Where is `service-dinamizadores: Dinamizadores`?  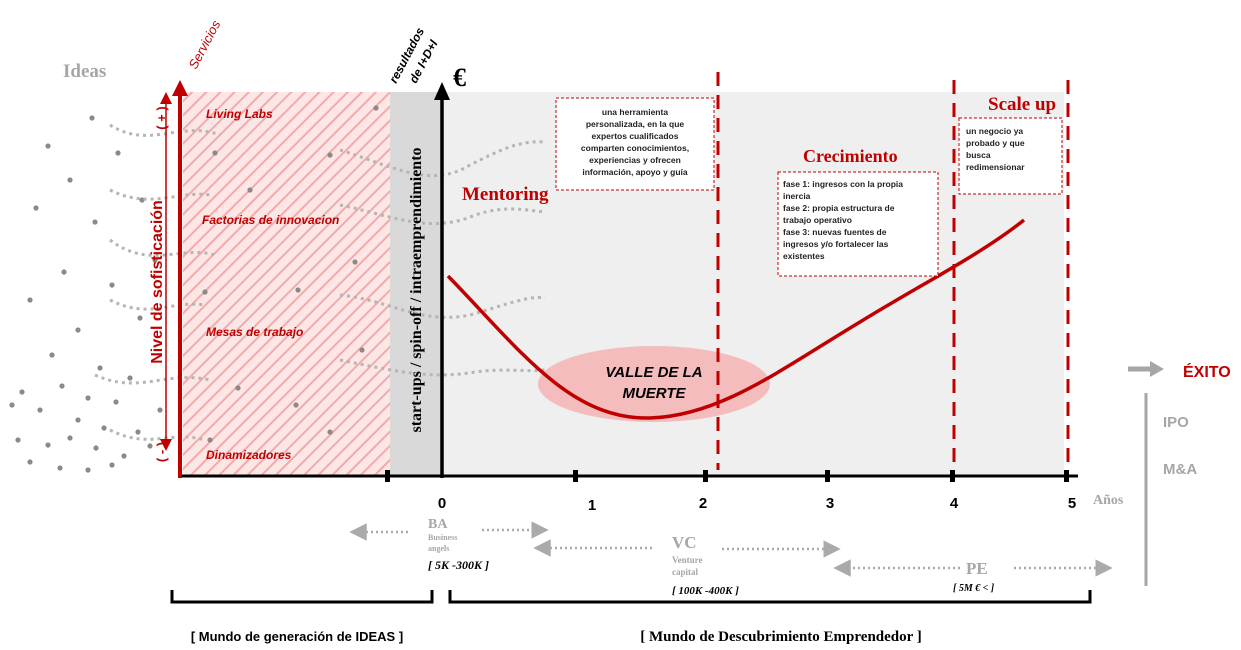
service-dinamizadores: Dinamizadores is located at coordinates (249, 455).